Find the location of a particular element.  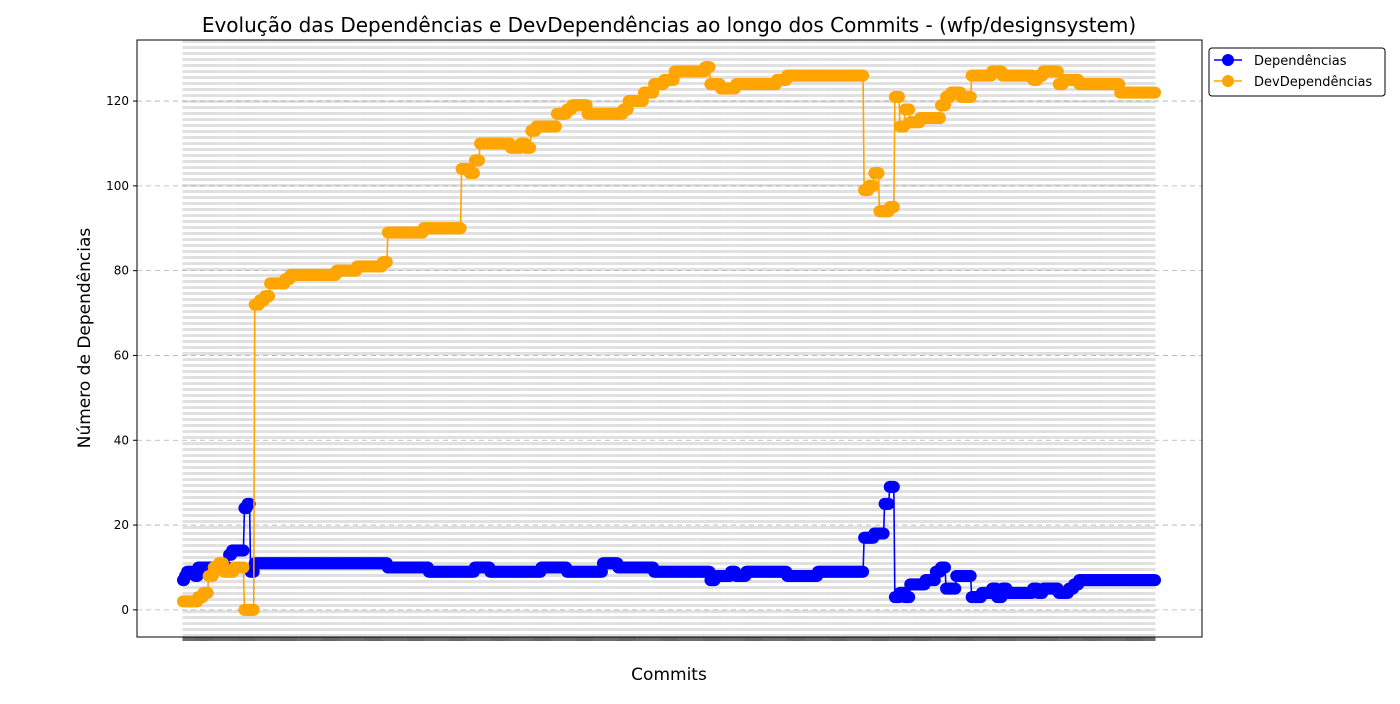

y-tick-label: 120 is located at coordinates (117, 101).